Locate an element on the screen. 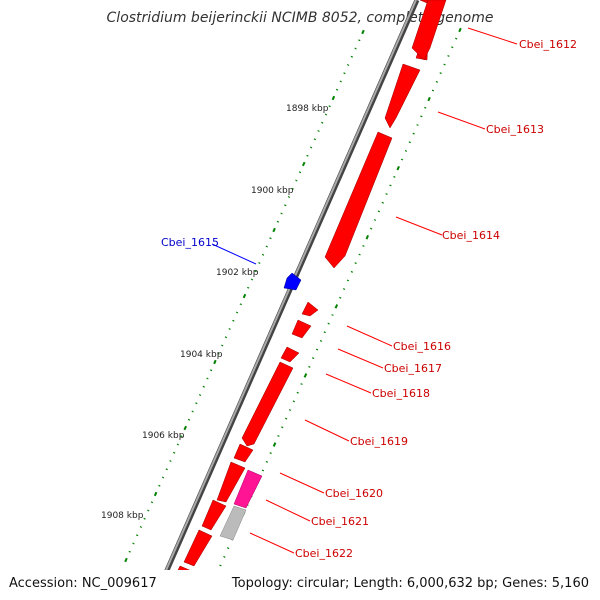 Image resolution: width=600 pixels, height=600 pixels. gene-feature-cbei-1612-body is located at coordinates (429, 30).